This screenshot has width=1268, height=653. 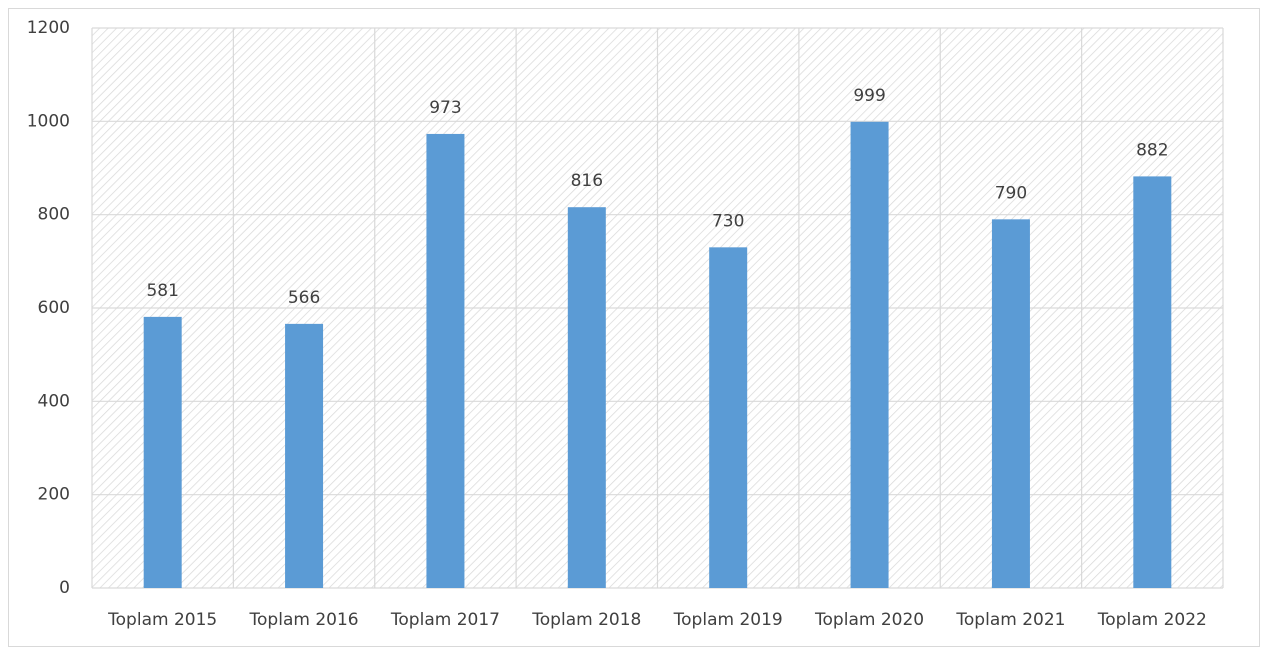 What do you see at coordinates (728, 221) in the screenshot?
I see `data-label: 730` at bounding box center [728, 221].